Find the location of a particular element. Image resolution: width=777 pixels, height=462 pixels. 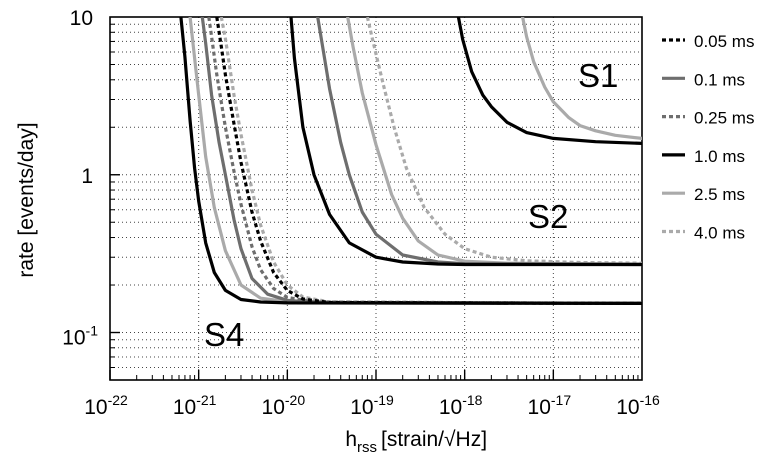

x-axis-label-main: h is located at coordinates (351, 439).